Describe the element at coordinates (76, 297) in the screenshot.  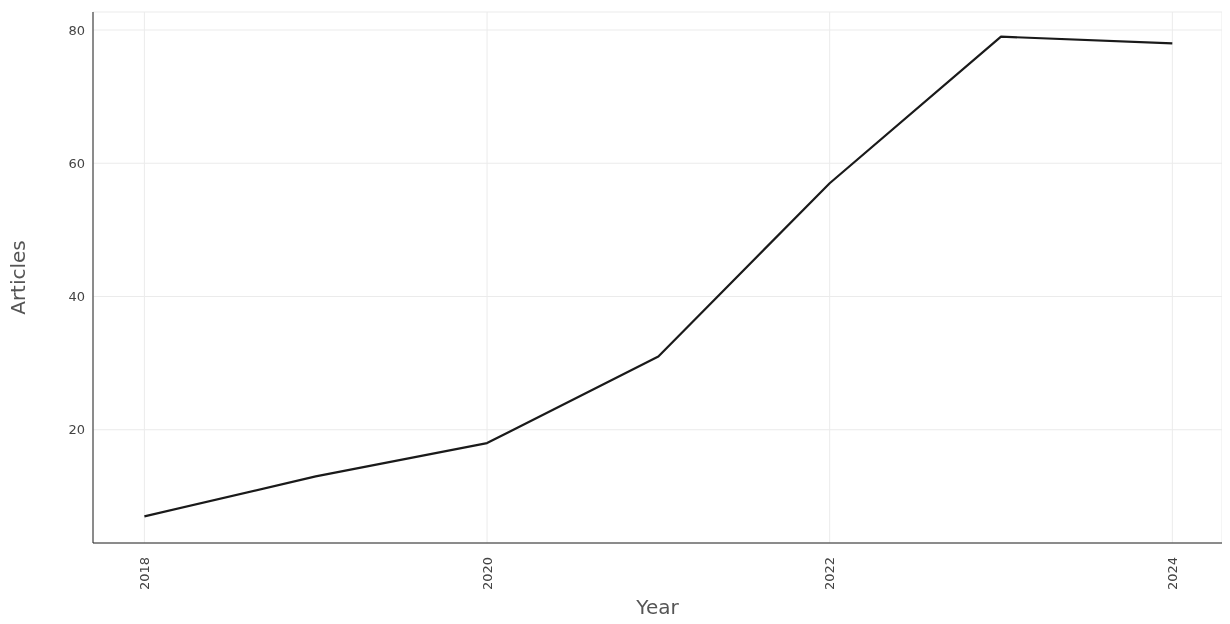
I see `y-tick-label: 40` at that location.